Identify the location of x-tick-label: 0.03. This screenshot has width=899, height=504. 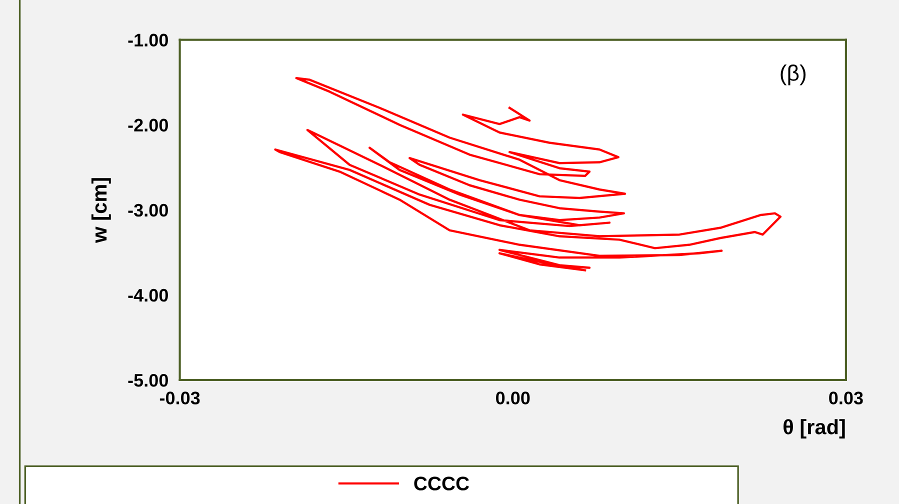
(846, 398).